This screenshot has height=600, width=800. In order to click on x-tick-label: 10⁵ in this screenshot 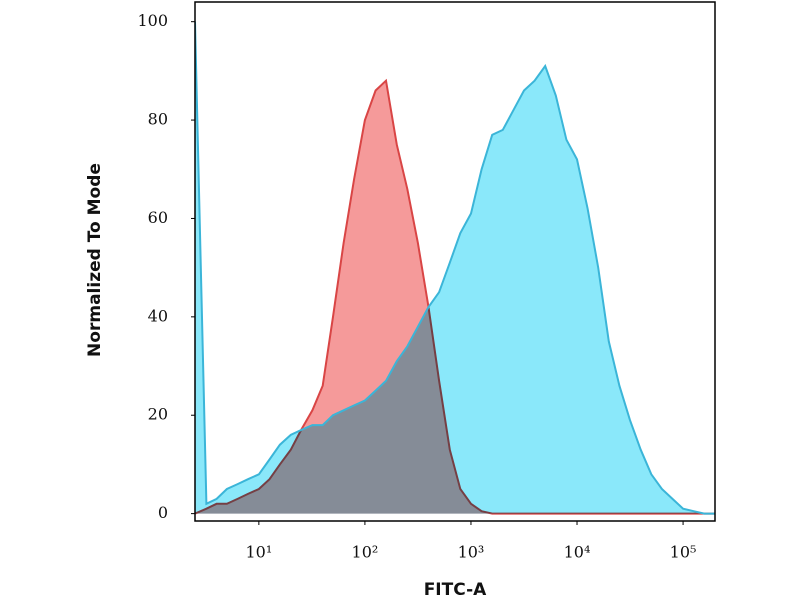, I will do `click(683, 552)`.